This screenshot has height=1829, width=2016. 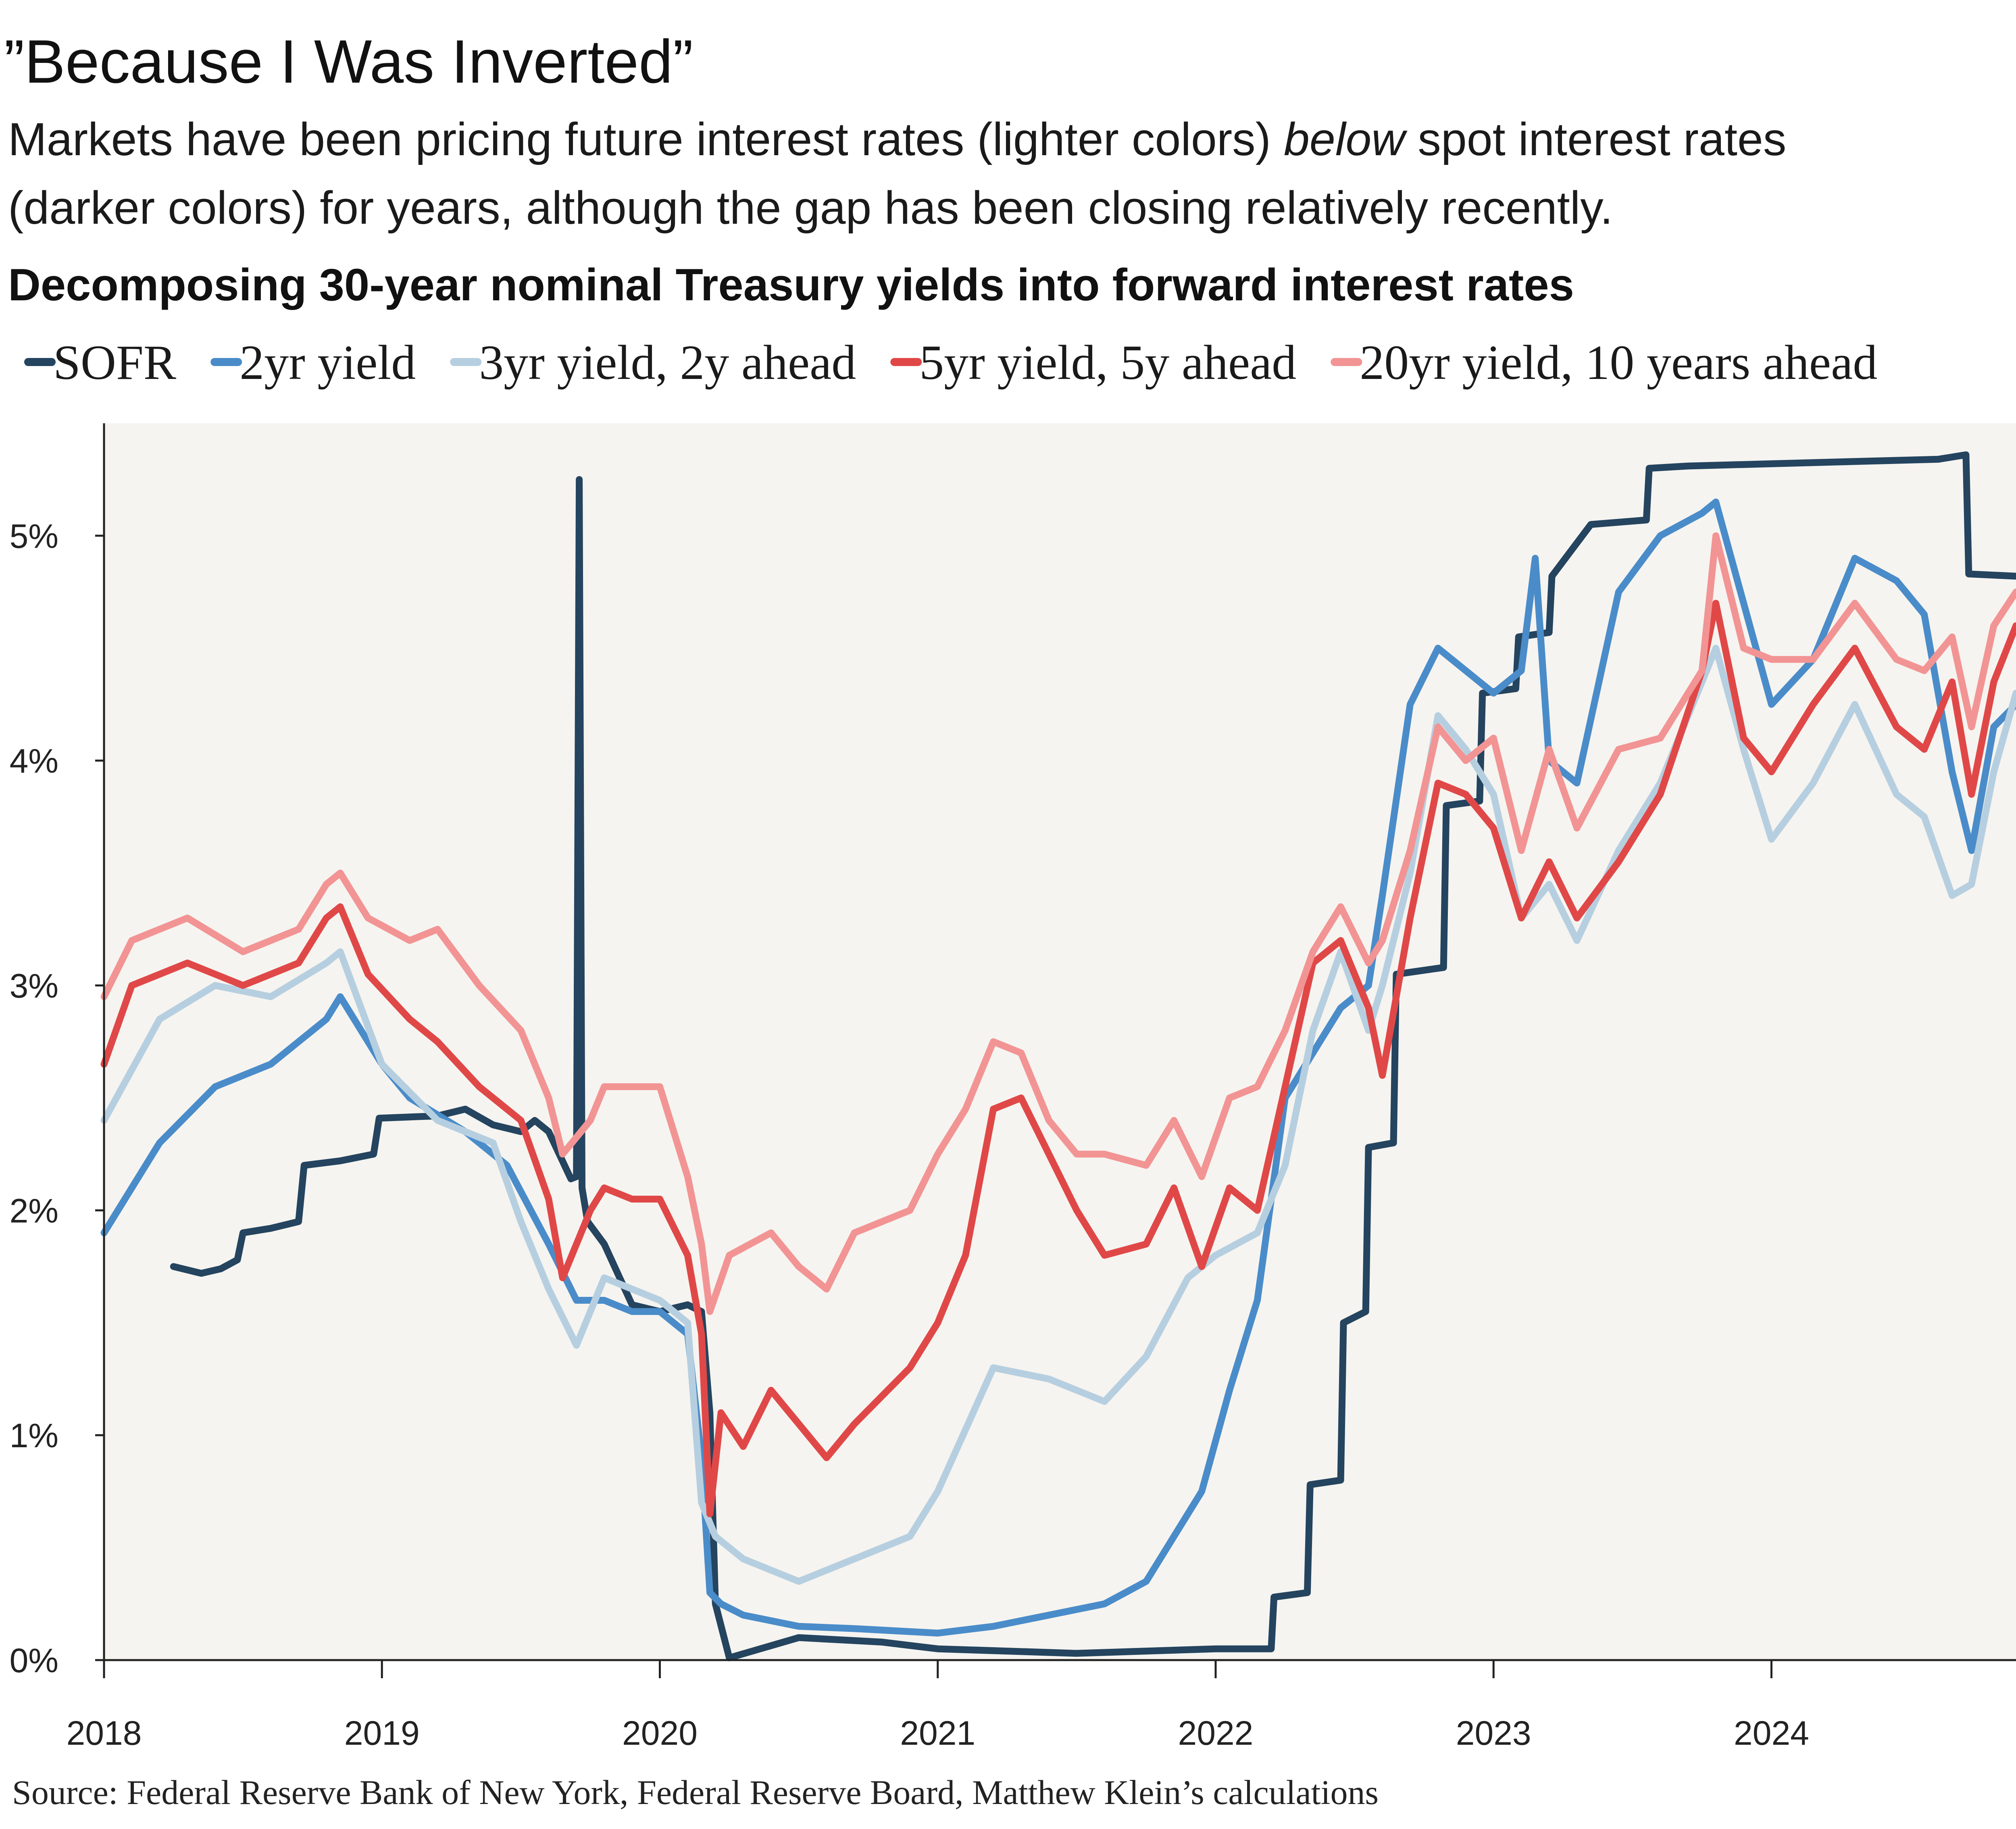 I want to click on x-tick-label: 2018, so click(x=104, y=1733).